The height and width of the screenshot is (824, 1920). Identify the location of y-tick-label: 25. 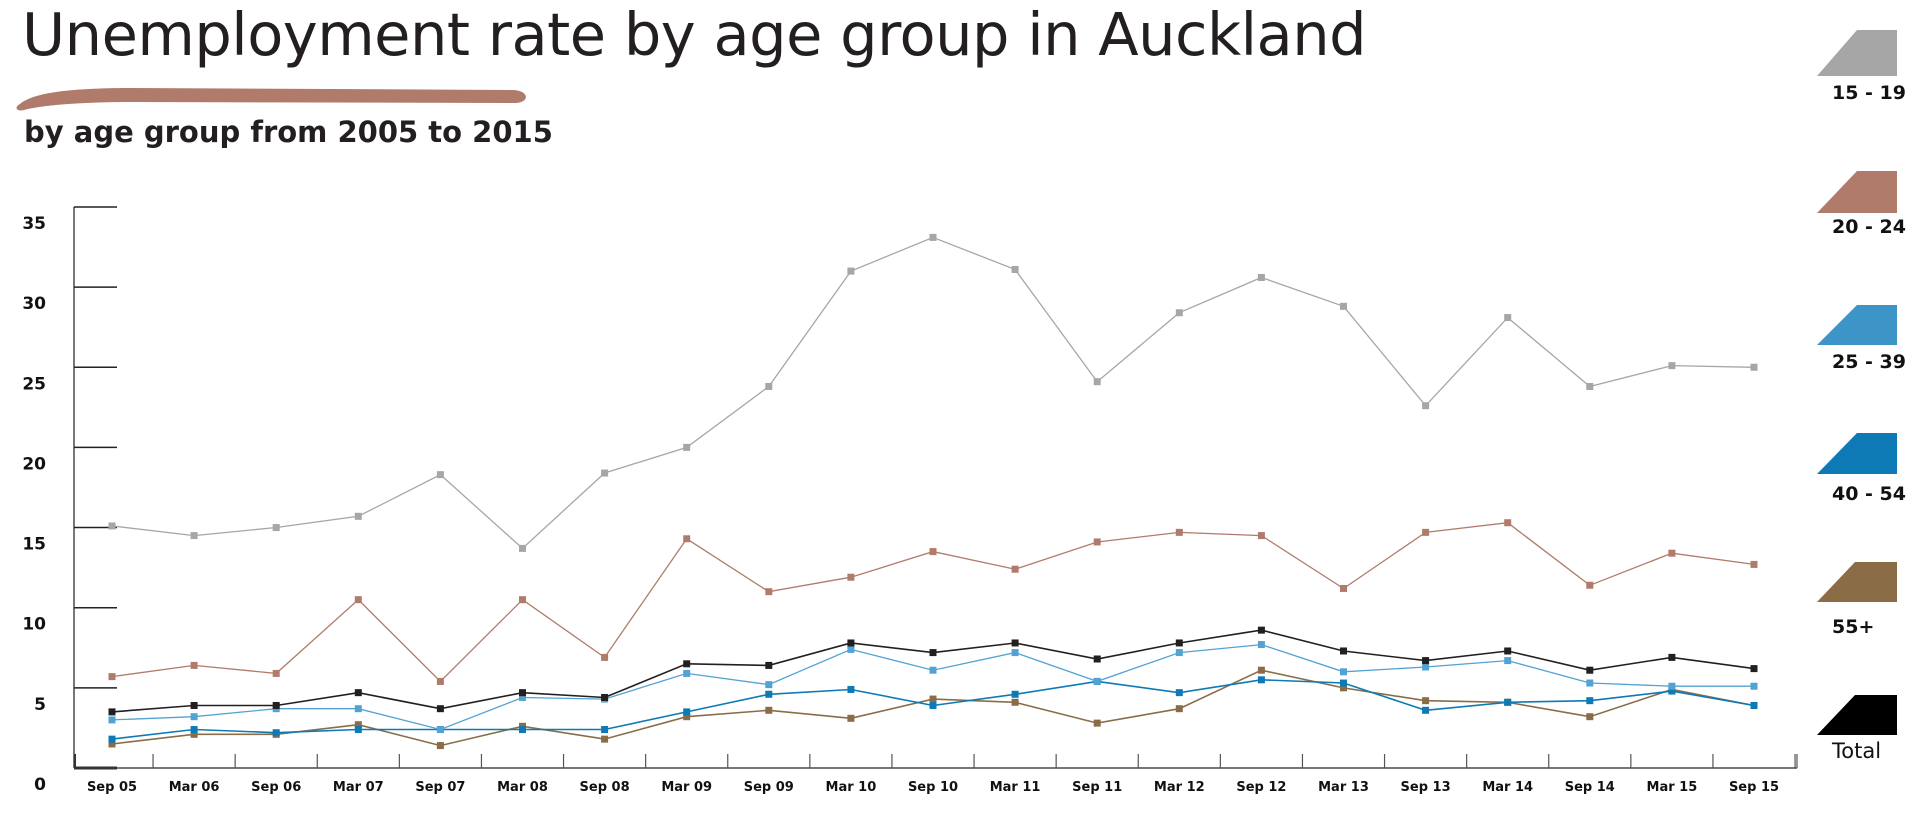
(34, 384).